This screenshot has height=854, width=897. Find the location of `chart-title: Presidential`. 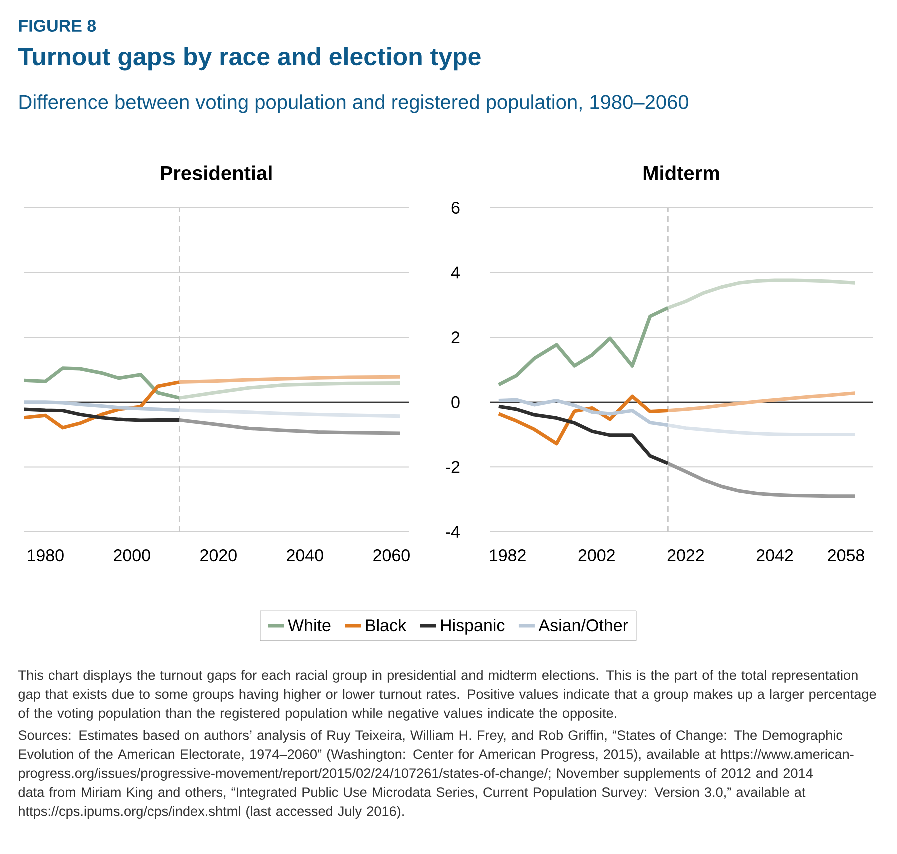

chart-title: Presidential is located at coordinates (216, 173).